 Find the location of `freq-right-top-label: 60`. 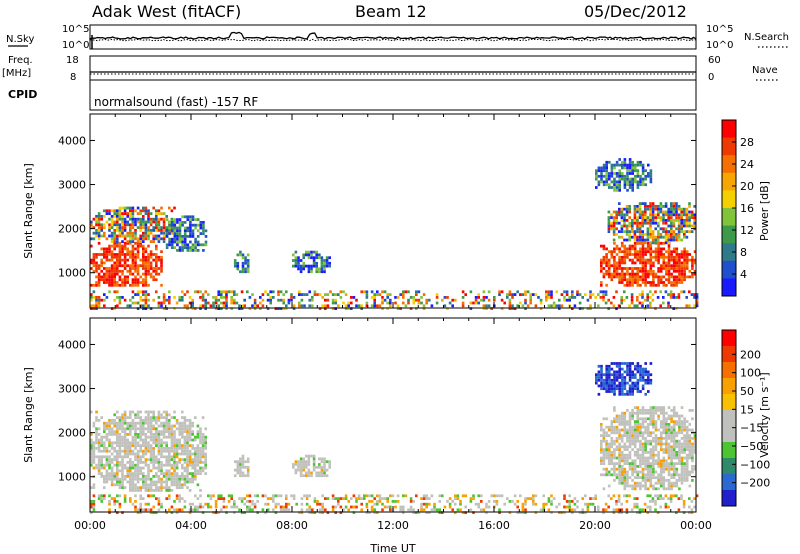

freq-right-top-label: 60 is located at coordinates (714, 60).